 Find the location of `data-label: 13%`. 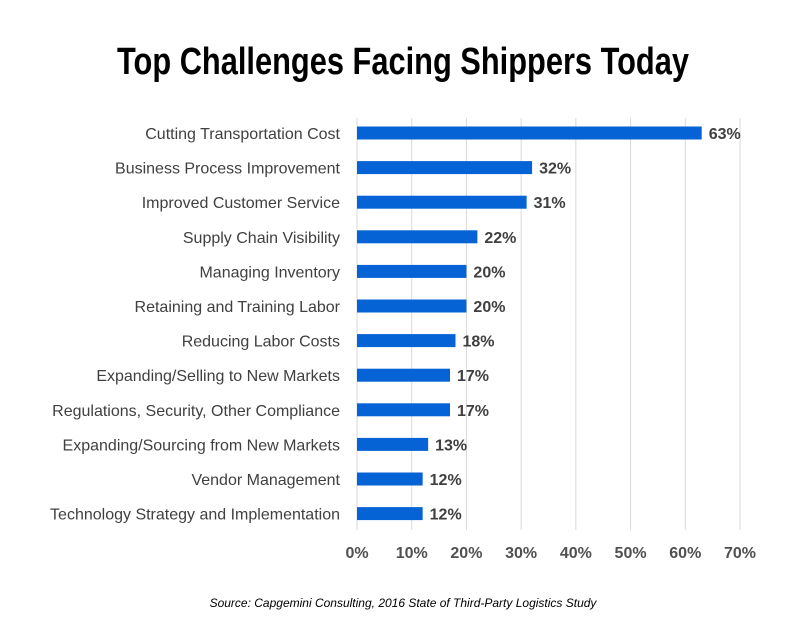

data-label: 13% is located at coordinates (451, 445).